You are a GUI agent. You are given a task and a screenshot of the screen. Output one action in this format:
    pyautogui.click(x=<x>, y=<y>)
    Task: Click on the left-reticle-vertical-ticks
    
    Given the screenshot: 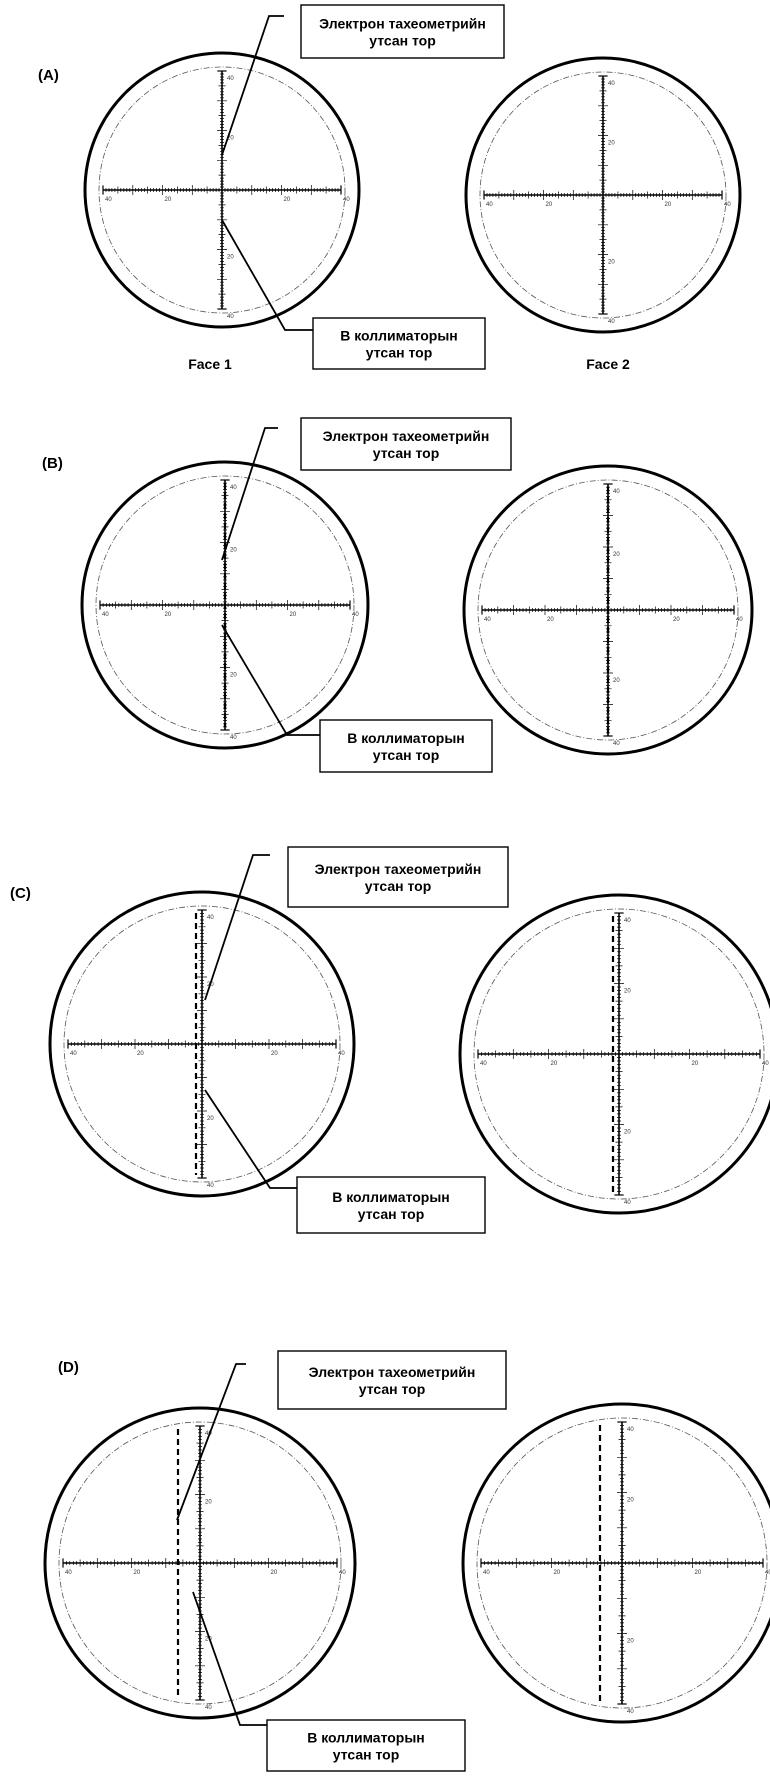 What is the action you would take?
    pyautogui.click(x=202, y=1044)
    